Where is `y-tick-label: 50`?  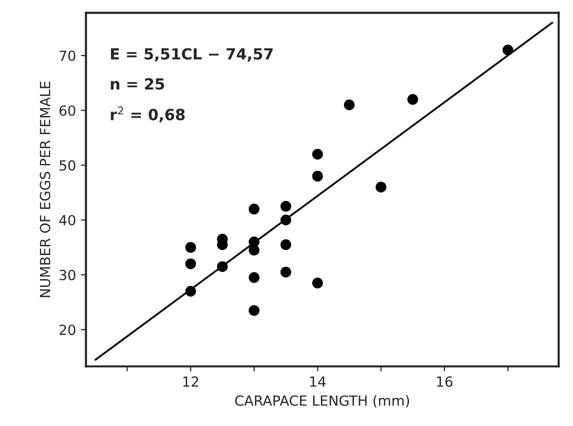 y-tick-label: 50 is located at coordinates (68, 165).